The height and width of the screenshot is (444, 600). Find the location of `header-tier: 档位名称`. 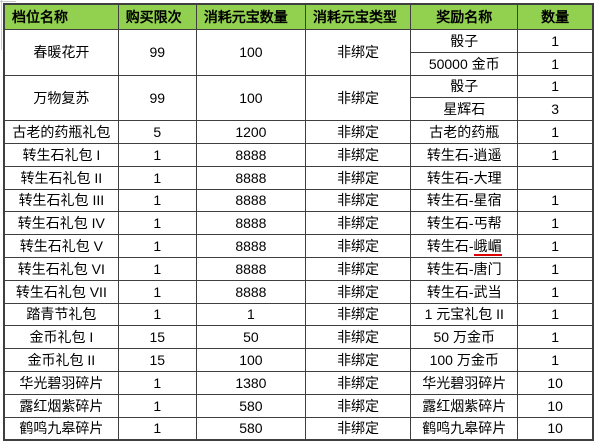

header-tier: 档位名称 is located at coordinates (61, 16).